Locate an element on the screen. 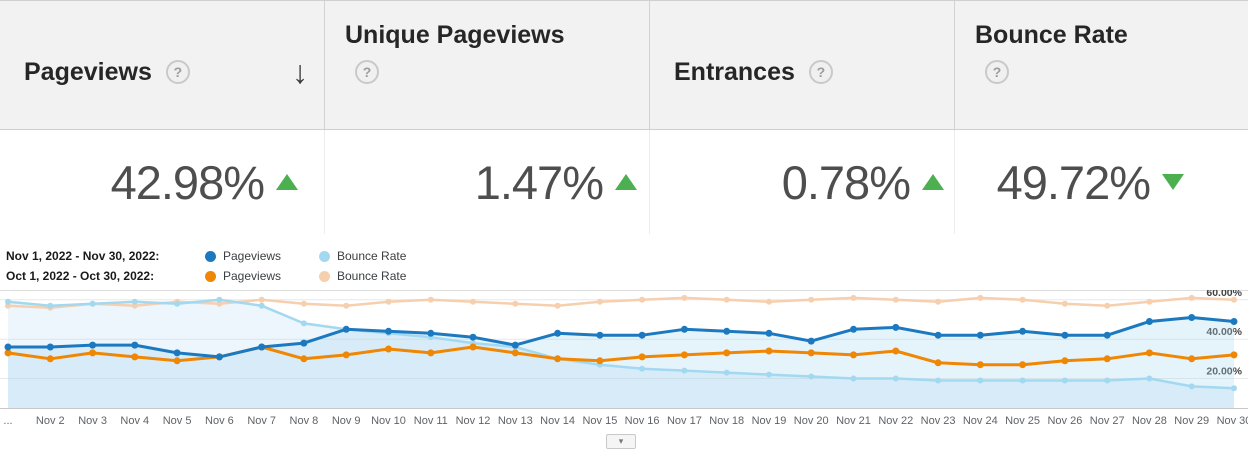  column-header-bounce-rate: Bounce Rate ? is located at coordinates (1101, 65).